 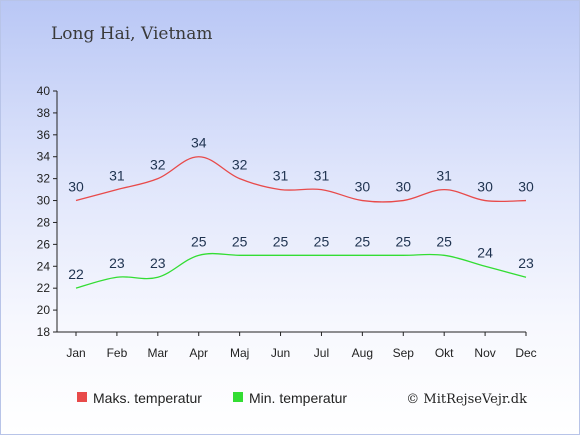 What do you see at coordinates (147, 398) in the screenshot?
I see `legend-label-max: Maks. temperatur` at bounding box center [147, 398].